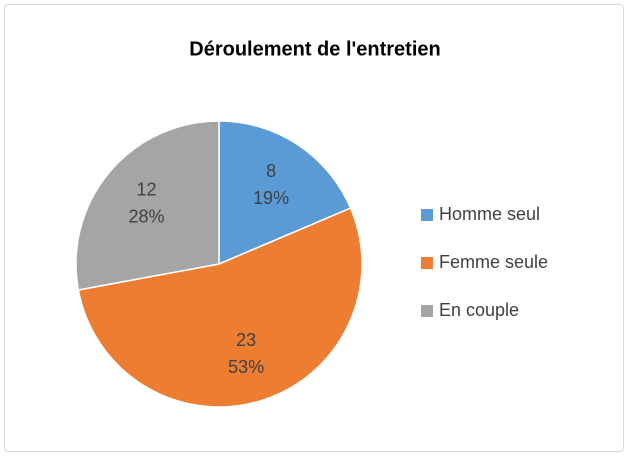  I want to click on legend-label: En couple, so click(479, 310).